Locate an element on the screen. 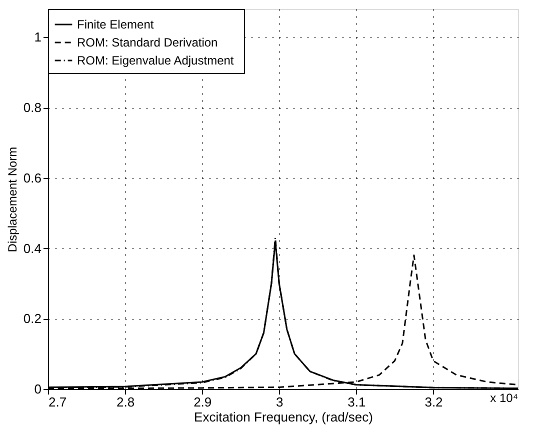 The width and height of the screenshot is (544, 432). x-tick-label: 2.7 is located at coordinates (57, 402).